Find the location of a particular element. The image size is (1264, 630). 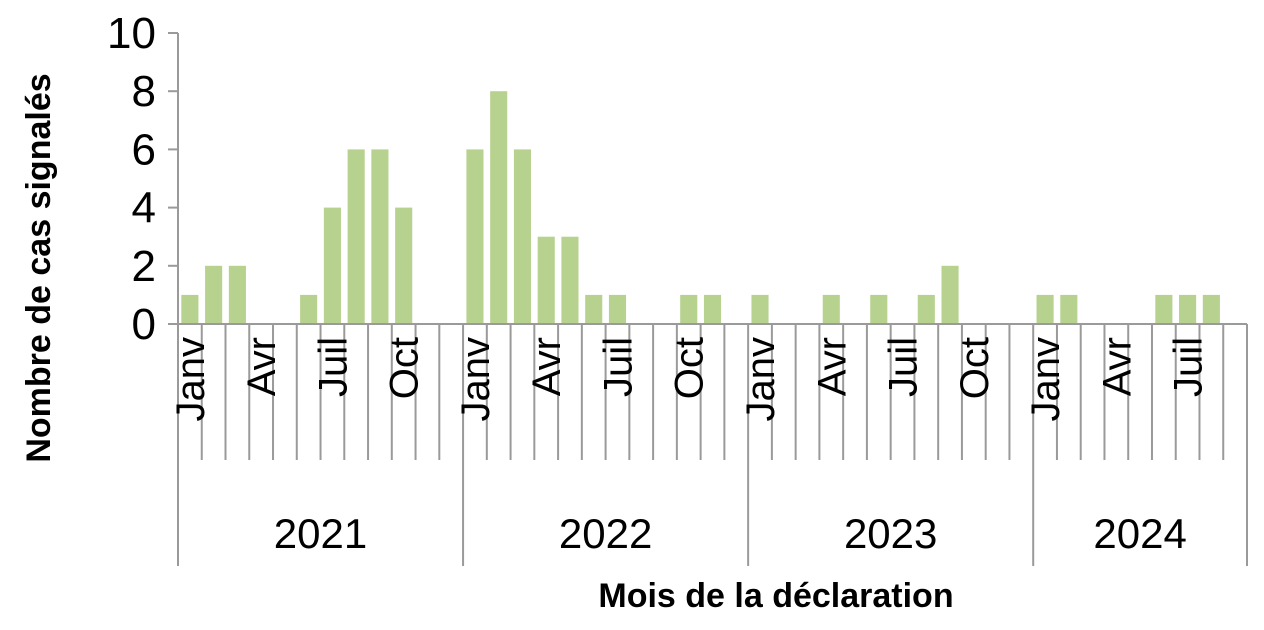

x-year-label: 2021 is located at coordinates (320, 533).